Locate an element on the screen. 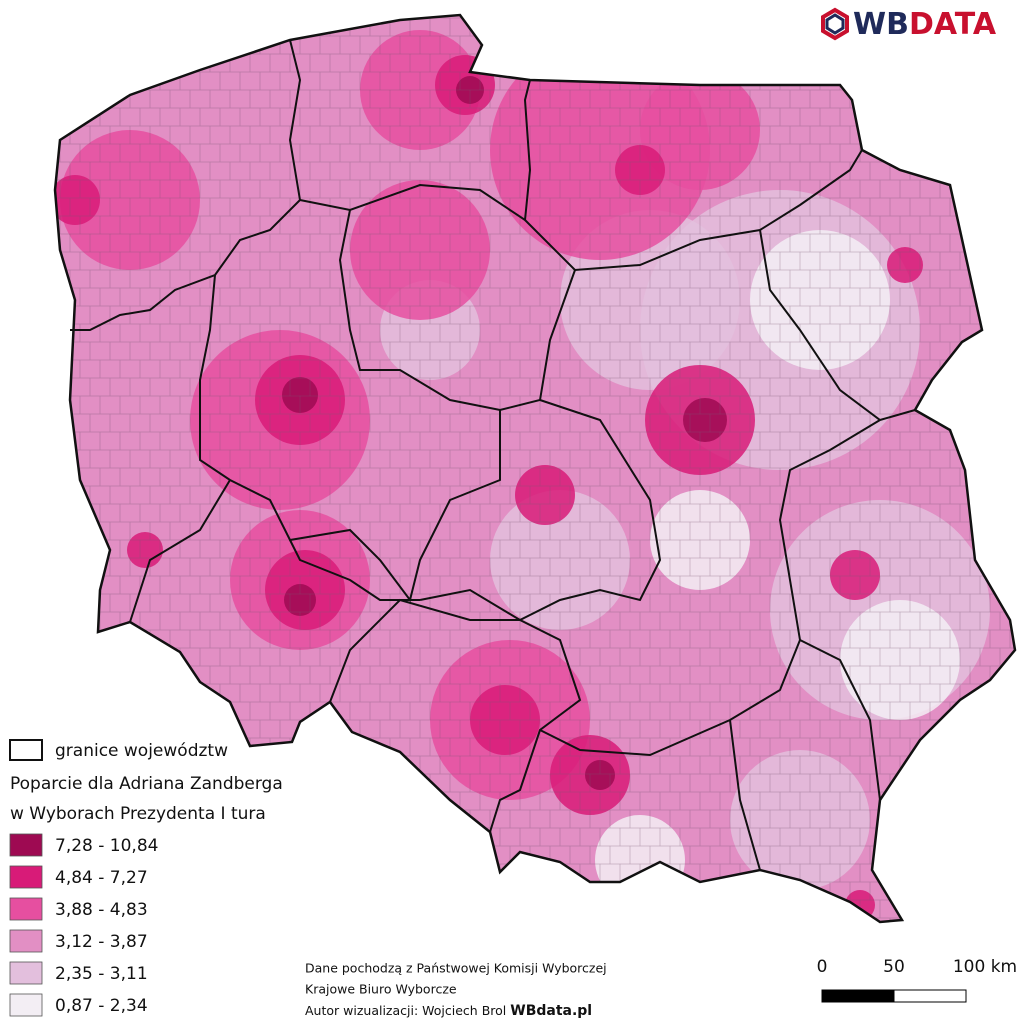 The height and width of the screenshot is (1028, 1024). legend-label: 4,84 - 7,27 is located at coordinates (101, 878).